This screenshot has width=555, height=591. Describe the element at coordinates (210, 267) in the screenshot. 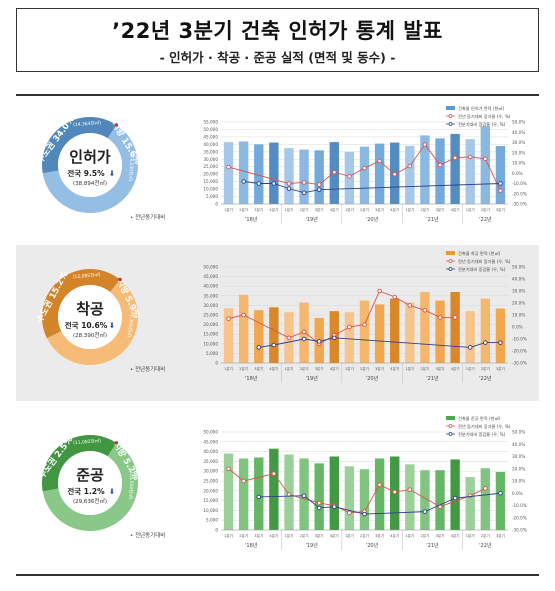

I see `y-left-tick: 50,000` at that location.